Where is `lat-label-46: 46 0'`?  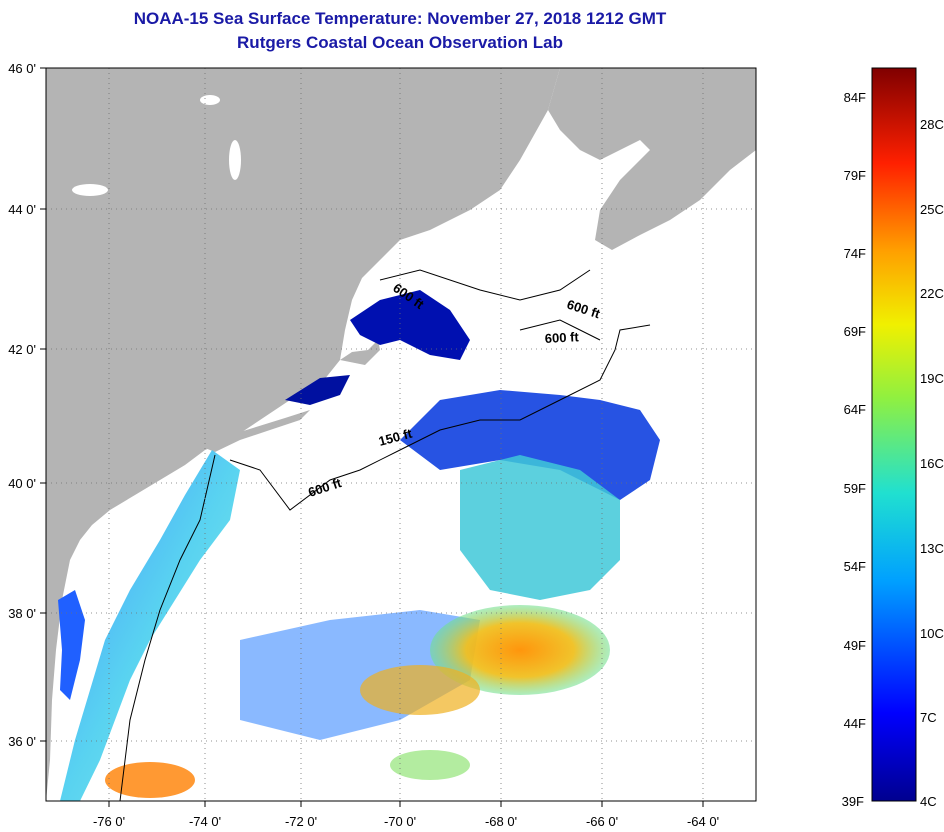 lat-label-46: 46 0' is located at coordinates (22, 68).